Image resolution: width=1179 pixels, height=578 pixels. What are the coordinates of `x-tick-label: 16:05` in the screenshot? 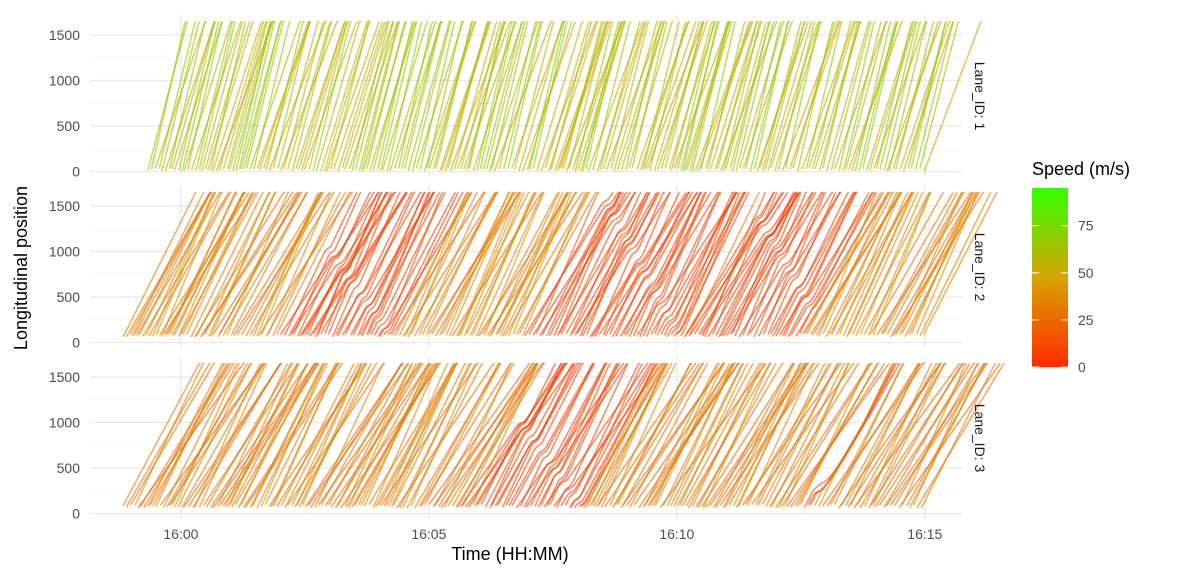 It's located at (428, 534).